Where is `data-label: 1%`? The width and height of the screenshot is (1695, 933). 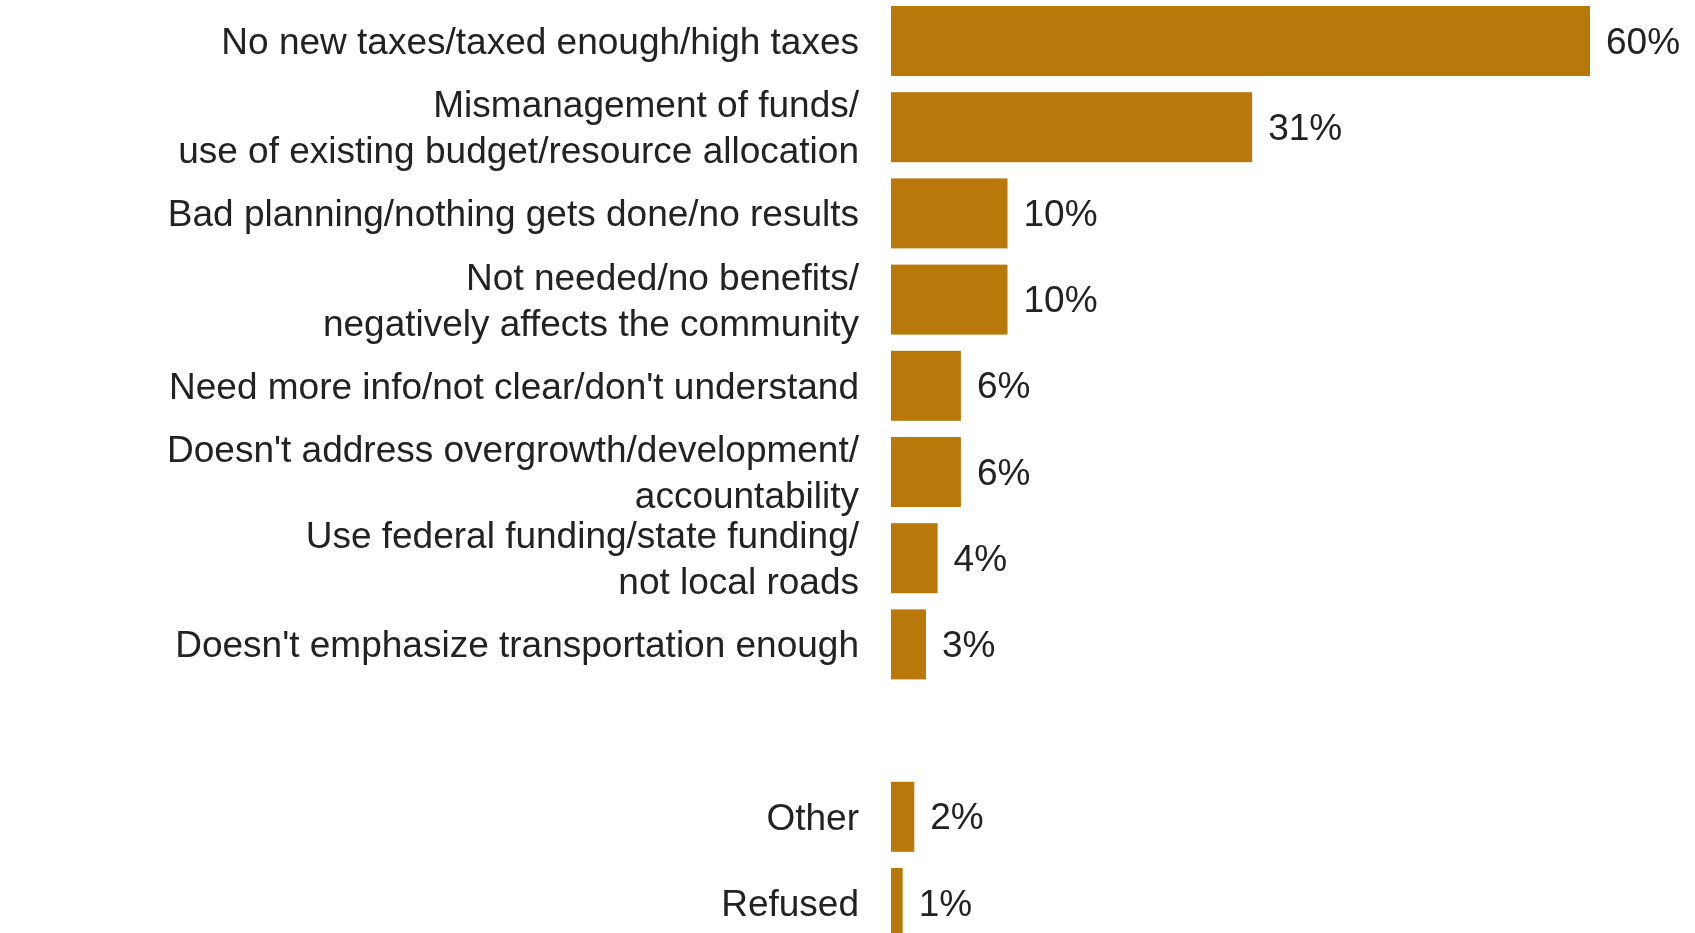
data-label: 1% is located at coordinates (945, 903).